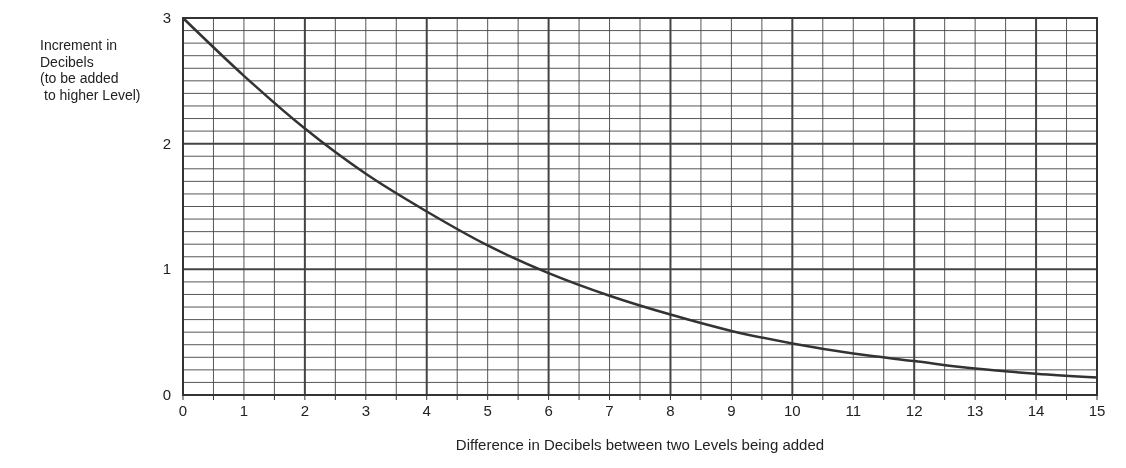 This screenshot has height=468, width=1126. I want to click on y-tick-label: 0, so click(166, 394).